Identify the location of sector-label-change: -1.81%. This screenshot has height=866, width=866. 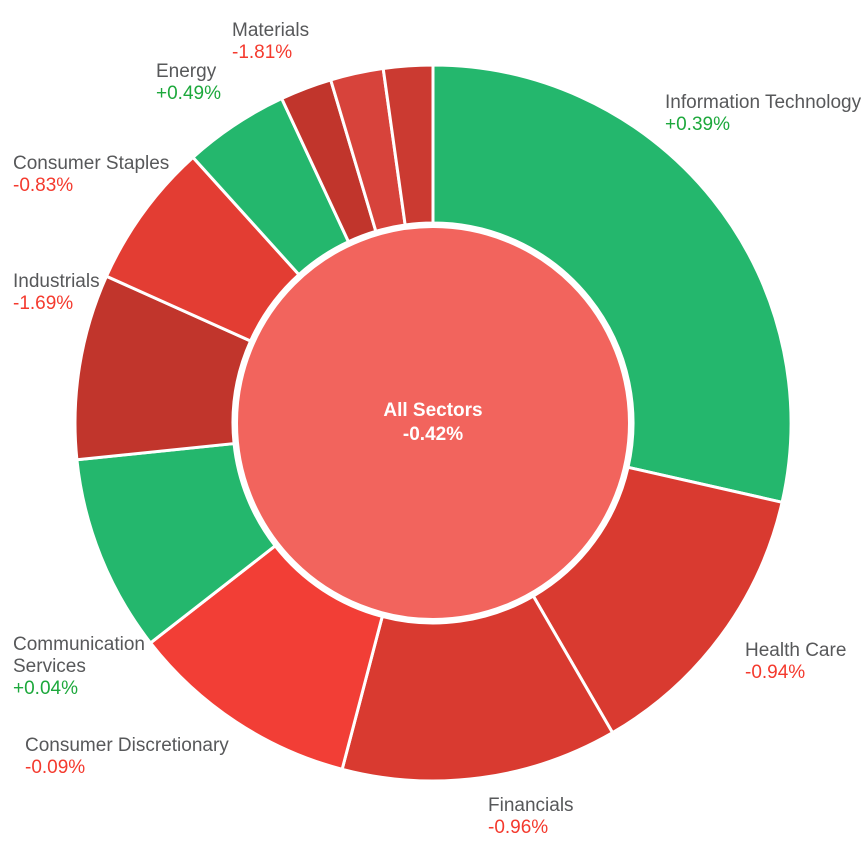
(262, 52).